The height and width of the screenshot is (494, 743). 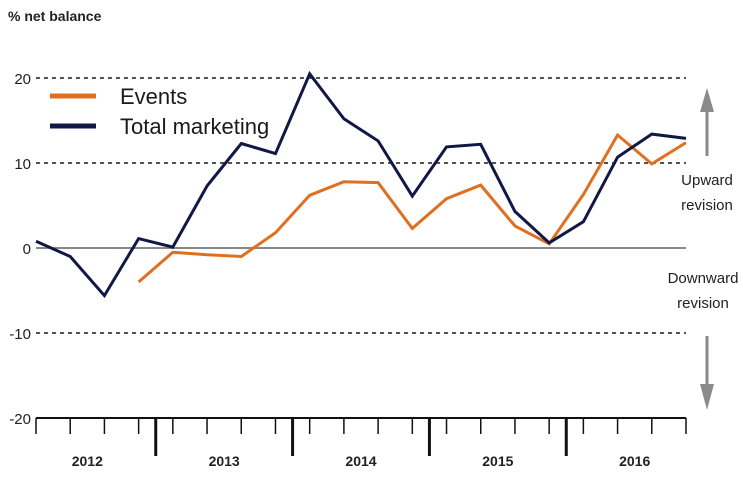 I want to click on downward-arrow-head, so click(x=707, y=397).